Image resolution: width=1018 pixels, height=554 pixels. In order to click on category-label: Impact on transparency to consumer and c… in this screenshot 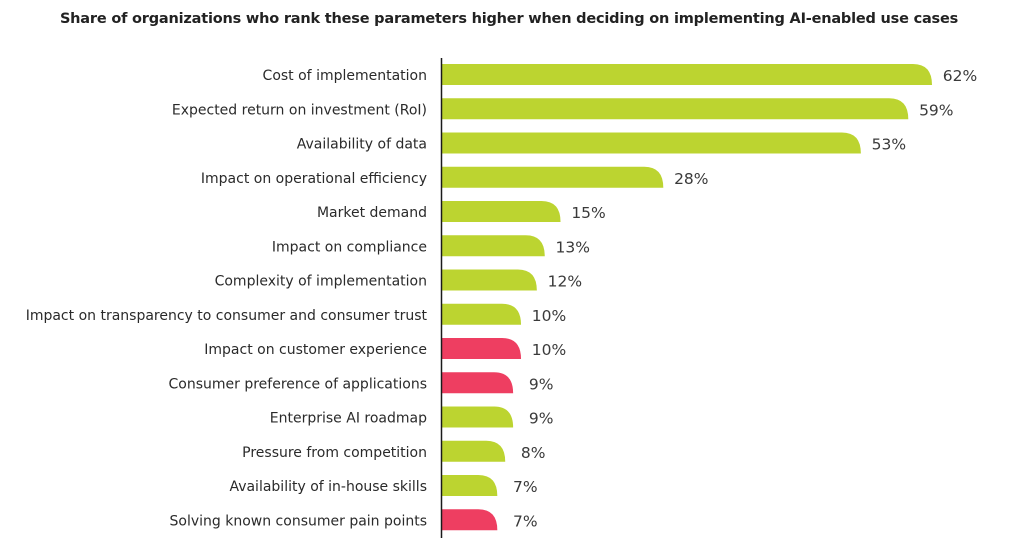, I will do `click(227, 316)`.